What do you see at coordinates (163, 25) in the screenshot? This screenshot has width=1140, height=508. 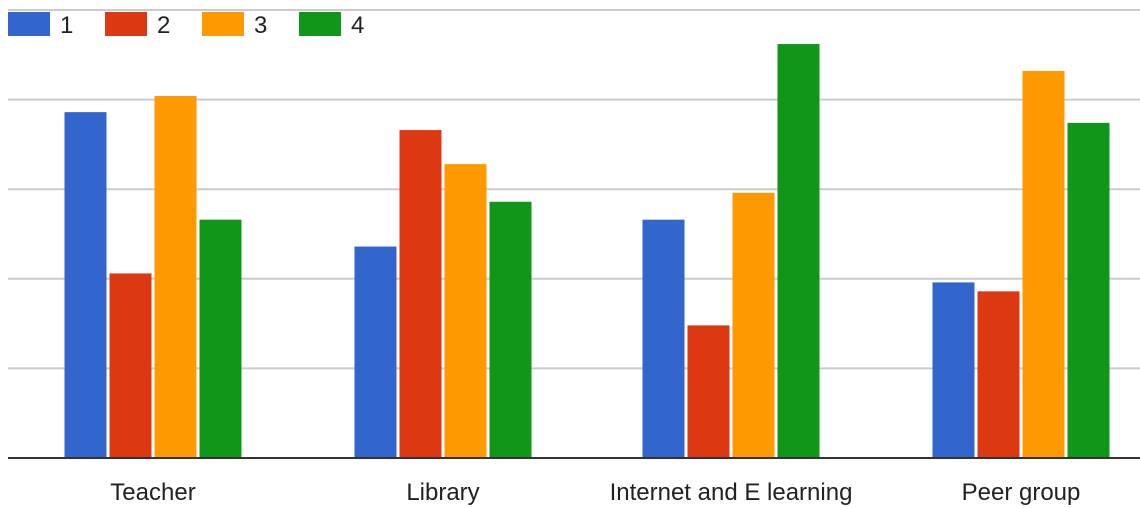 I see `legend-label-2: 2` at bounding box center [163, 25].